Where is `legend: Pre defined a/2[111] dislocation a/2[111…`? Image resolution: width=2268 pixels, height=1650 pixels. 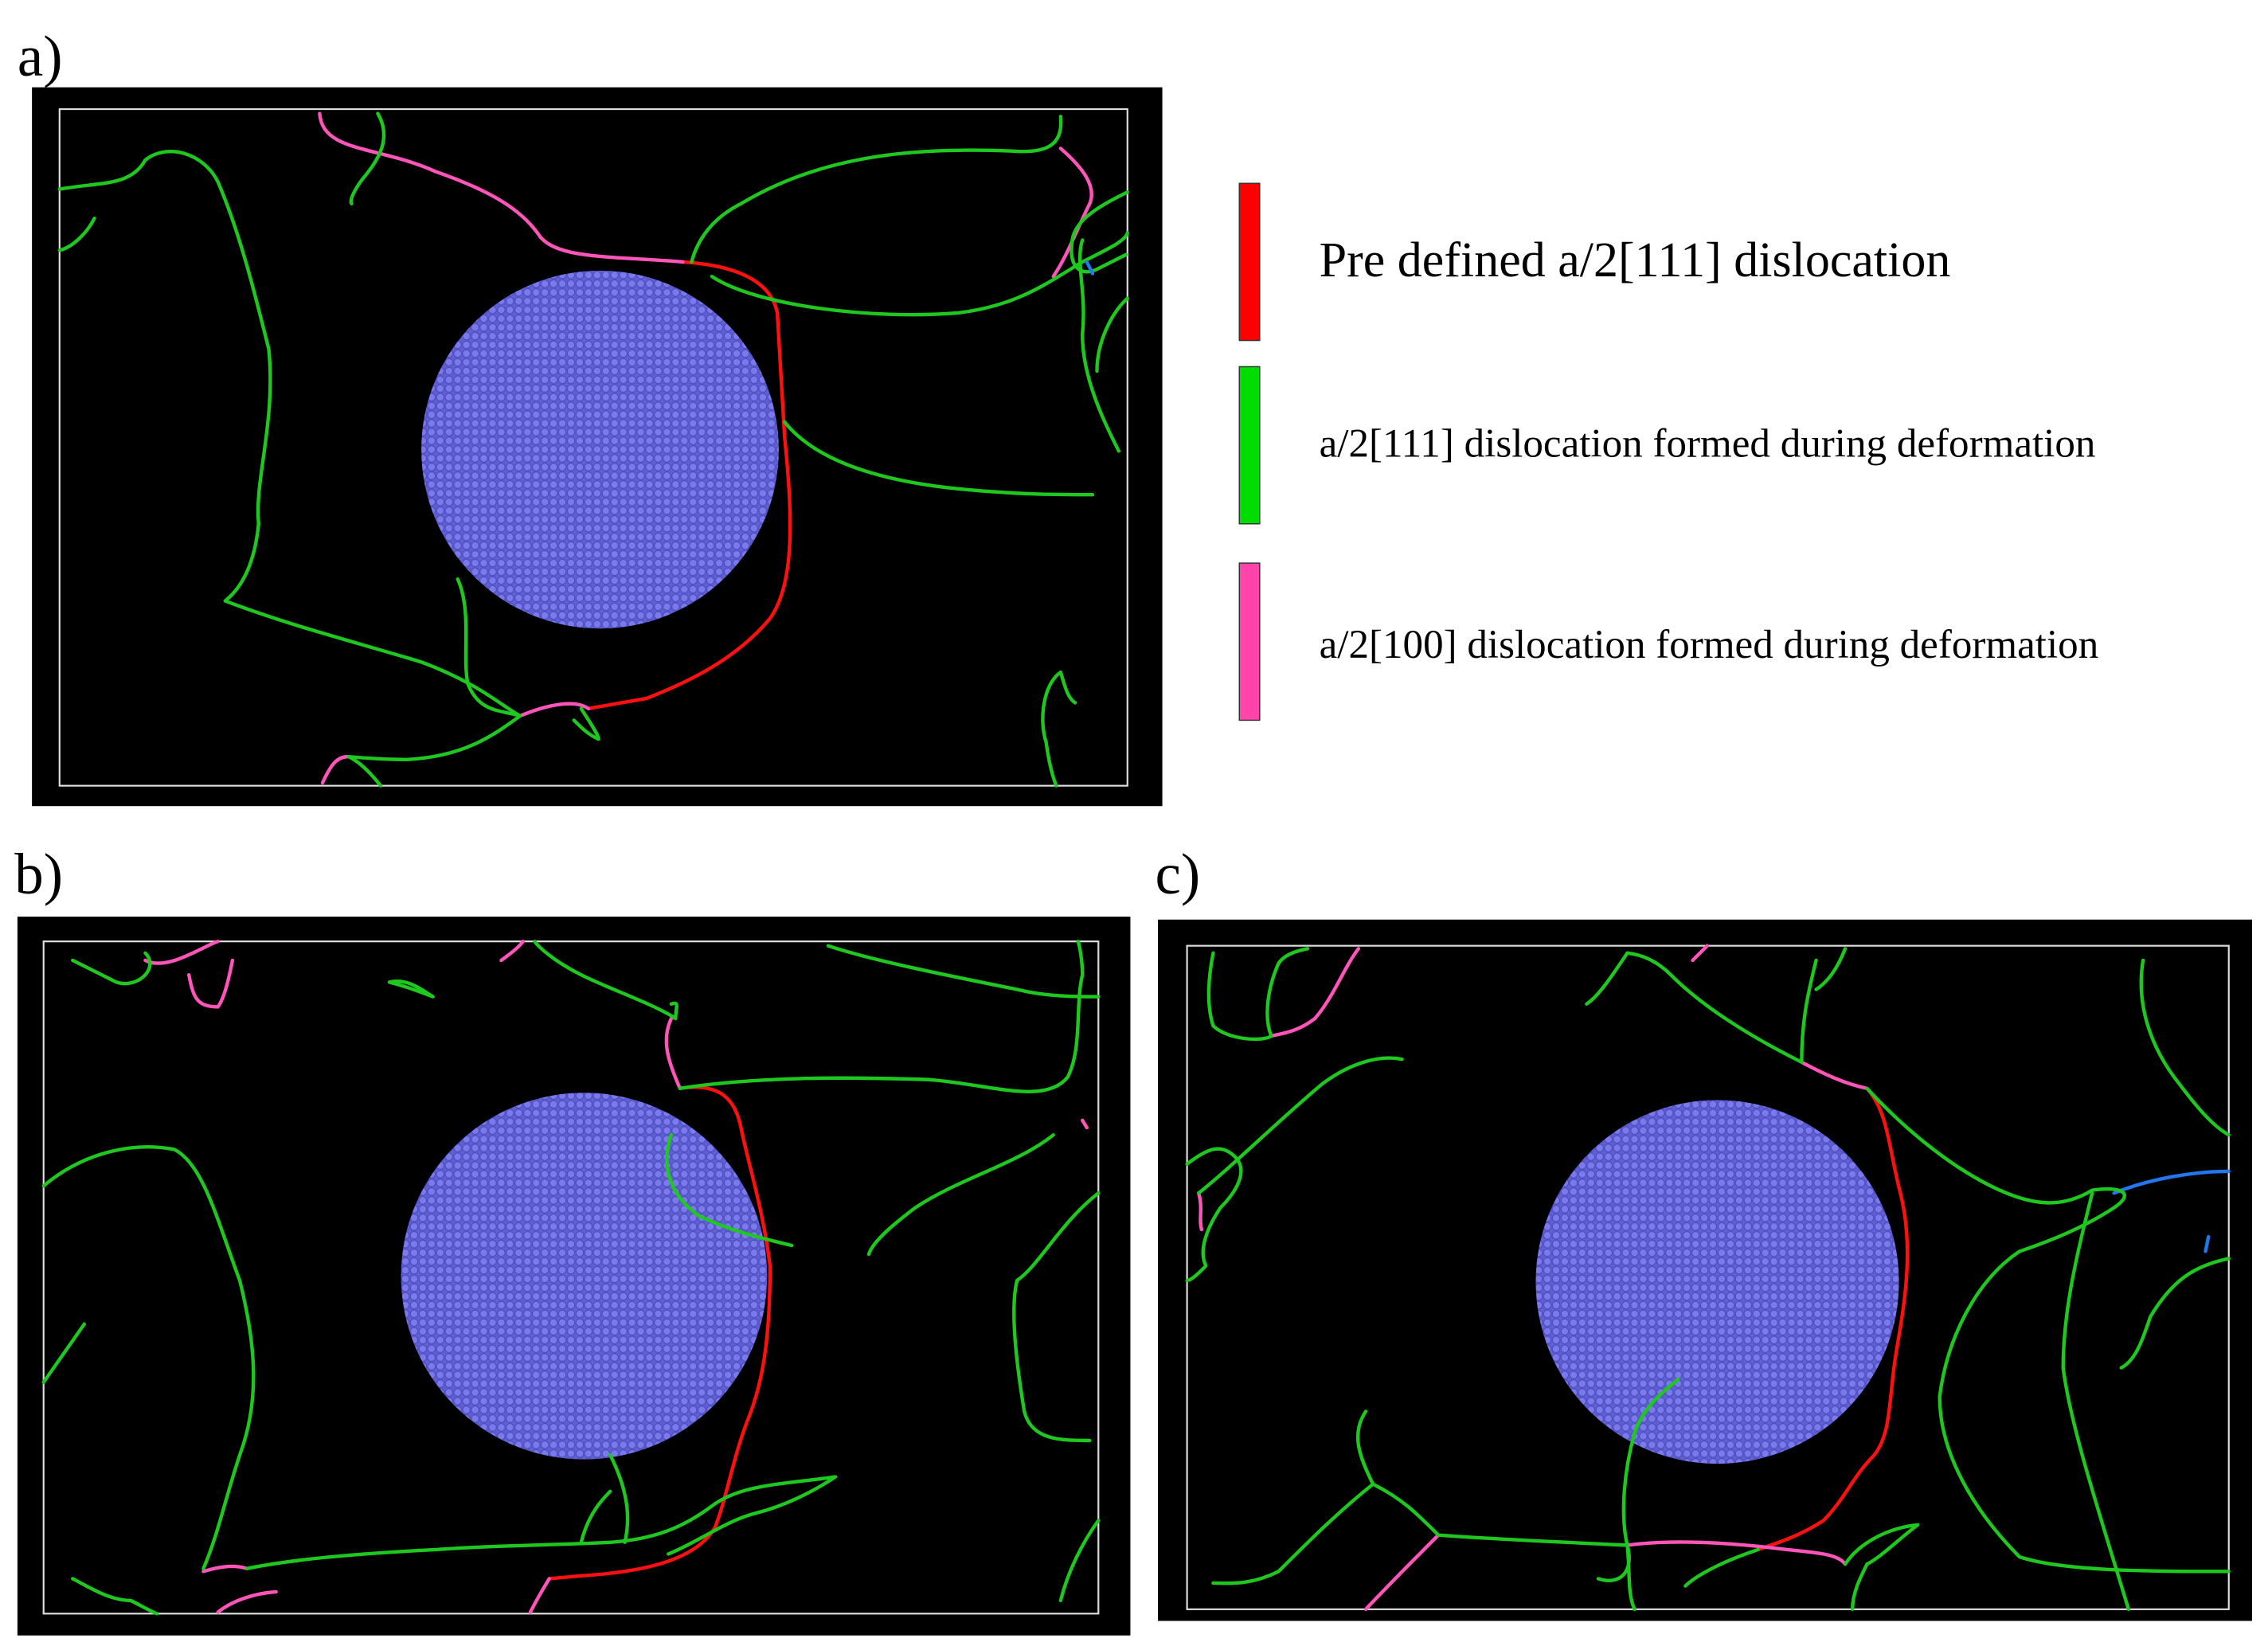
legend: Pre defined a/2[111] dislocation a/2[111… is located at coordinates (1668, 452).